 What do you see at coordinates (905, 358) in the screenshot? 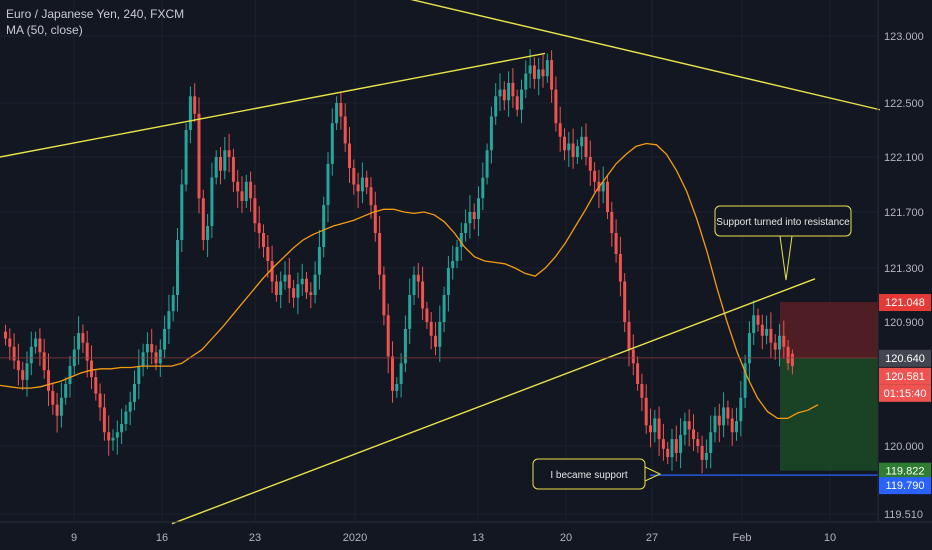
I see `entry-price-tag: 120.640` at bounding box center [905, 358].